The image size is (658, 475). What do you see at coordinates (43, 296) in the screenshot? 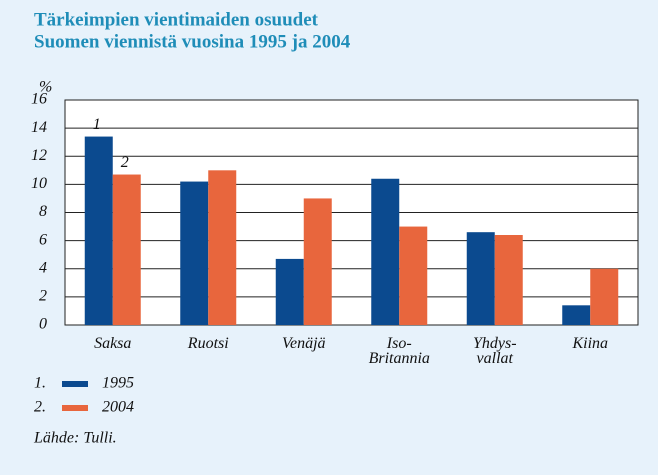
I see `y-tick-label: 2` at bounding box center [43, 296].